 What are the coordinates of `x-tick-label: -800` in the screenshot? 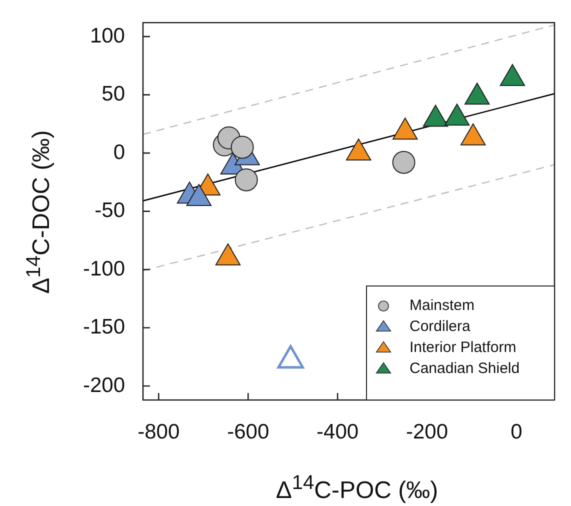 It's located at (159, 432).